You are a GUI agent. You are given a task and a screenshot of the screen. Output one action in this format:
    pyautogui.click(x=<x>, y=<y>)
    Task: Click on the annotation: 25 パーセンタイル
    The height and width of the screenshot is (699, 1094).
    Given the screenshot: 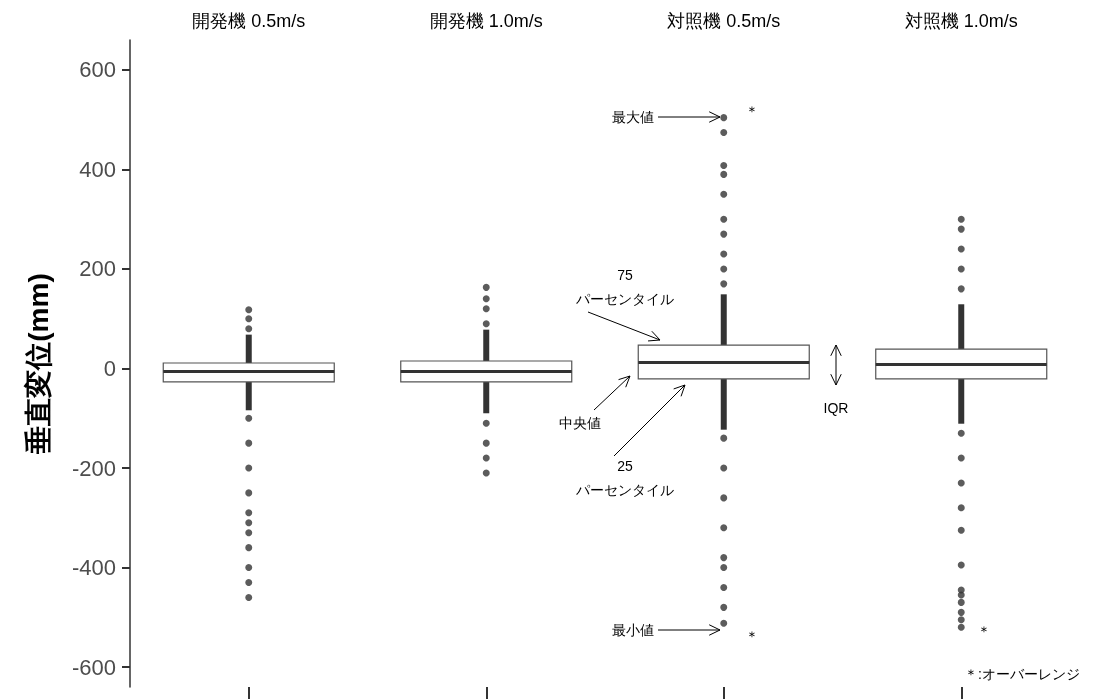 What is the action you would take?
    pyautogui.click(x=624, y=478)
    